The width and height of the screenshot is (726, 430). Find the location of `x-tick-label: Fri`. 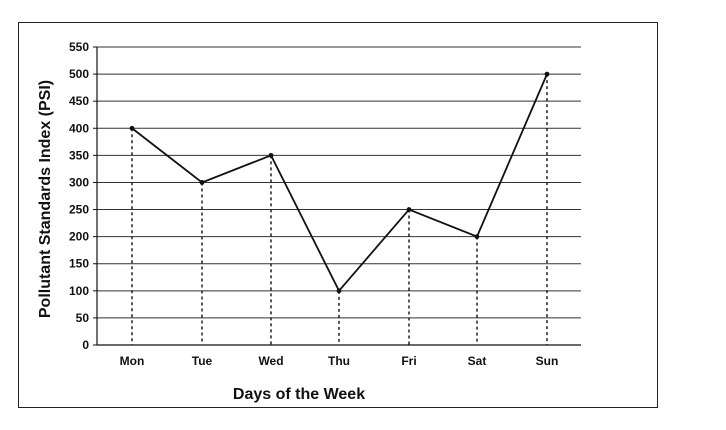

x-tick-label: Fri is located at coordinates (408, 361).